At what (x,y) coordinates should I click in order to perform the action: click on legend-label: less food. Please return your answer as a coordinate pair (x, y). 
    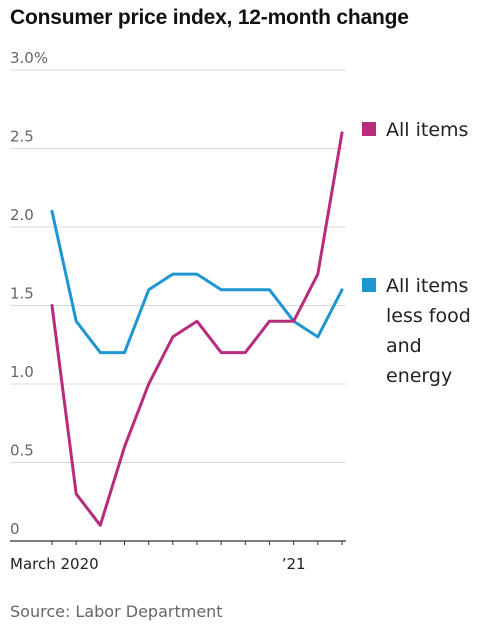
    Looking at the image, I should click on (428, 316).